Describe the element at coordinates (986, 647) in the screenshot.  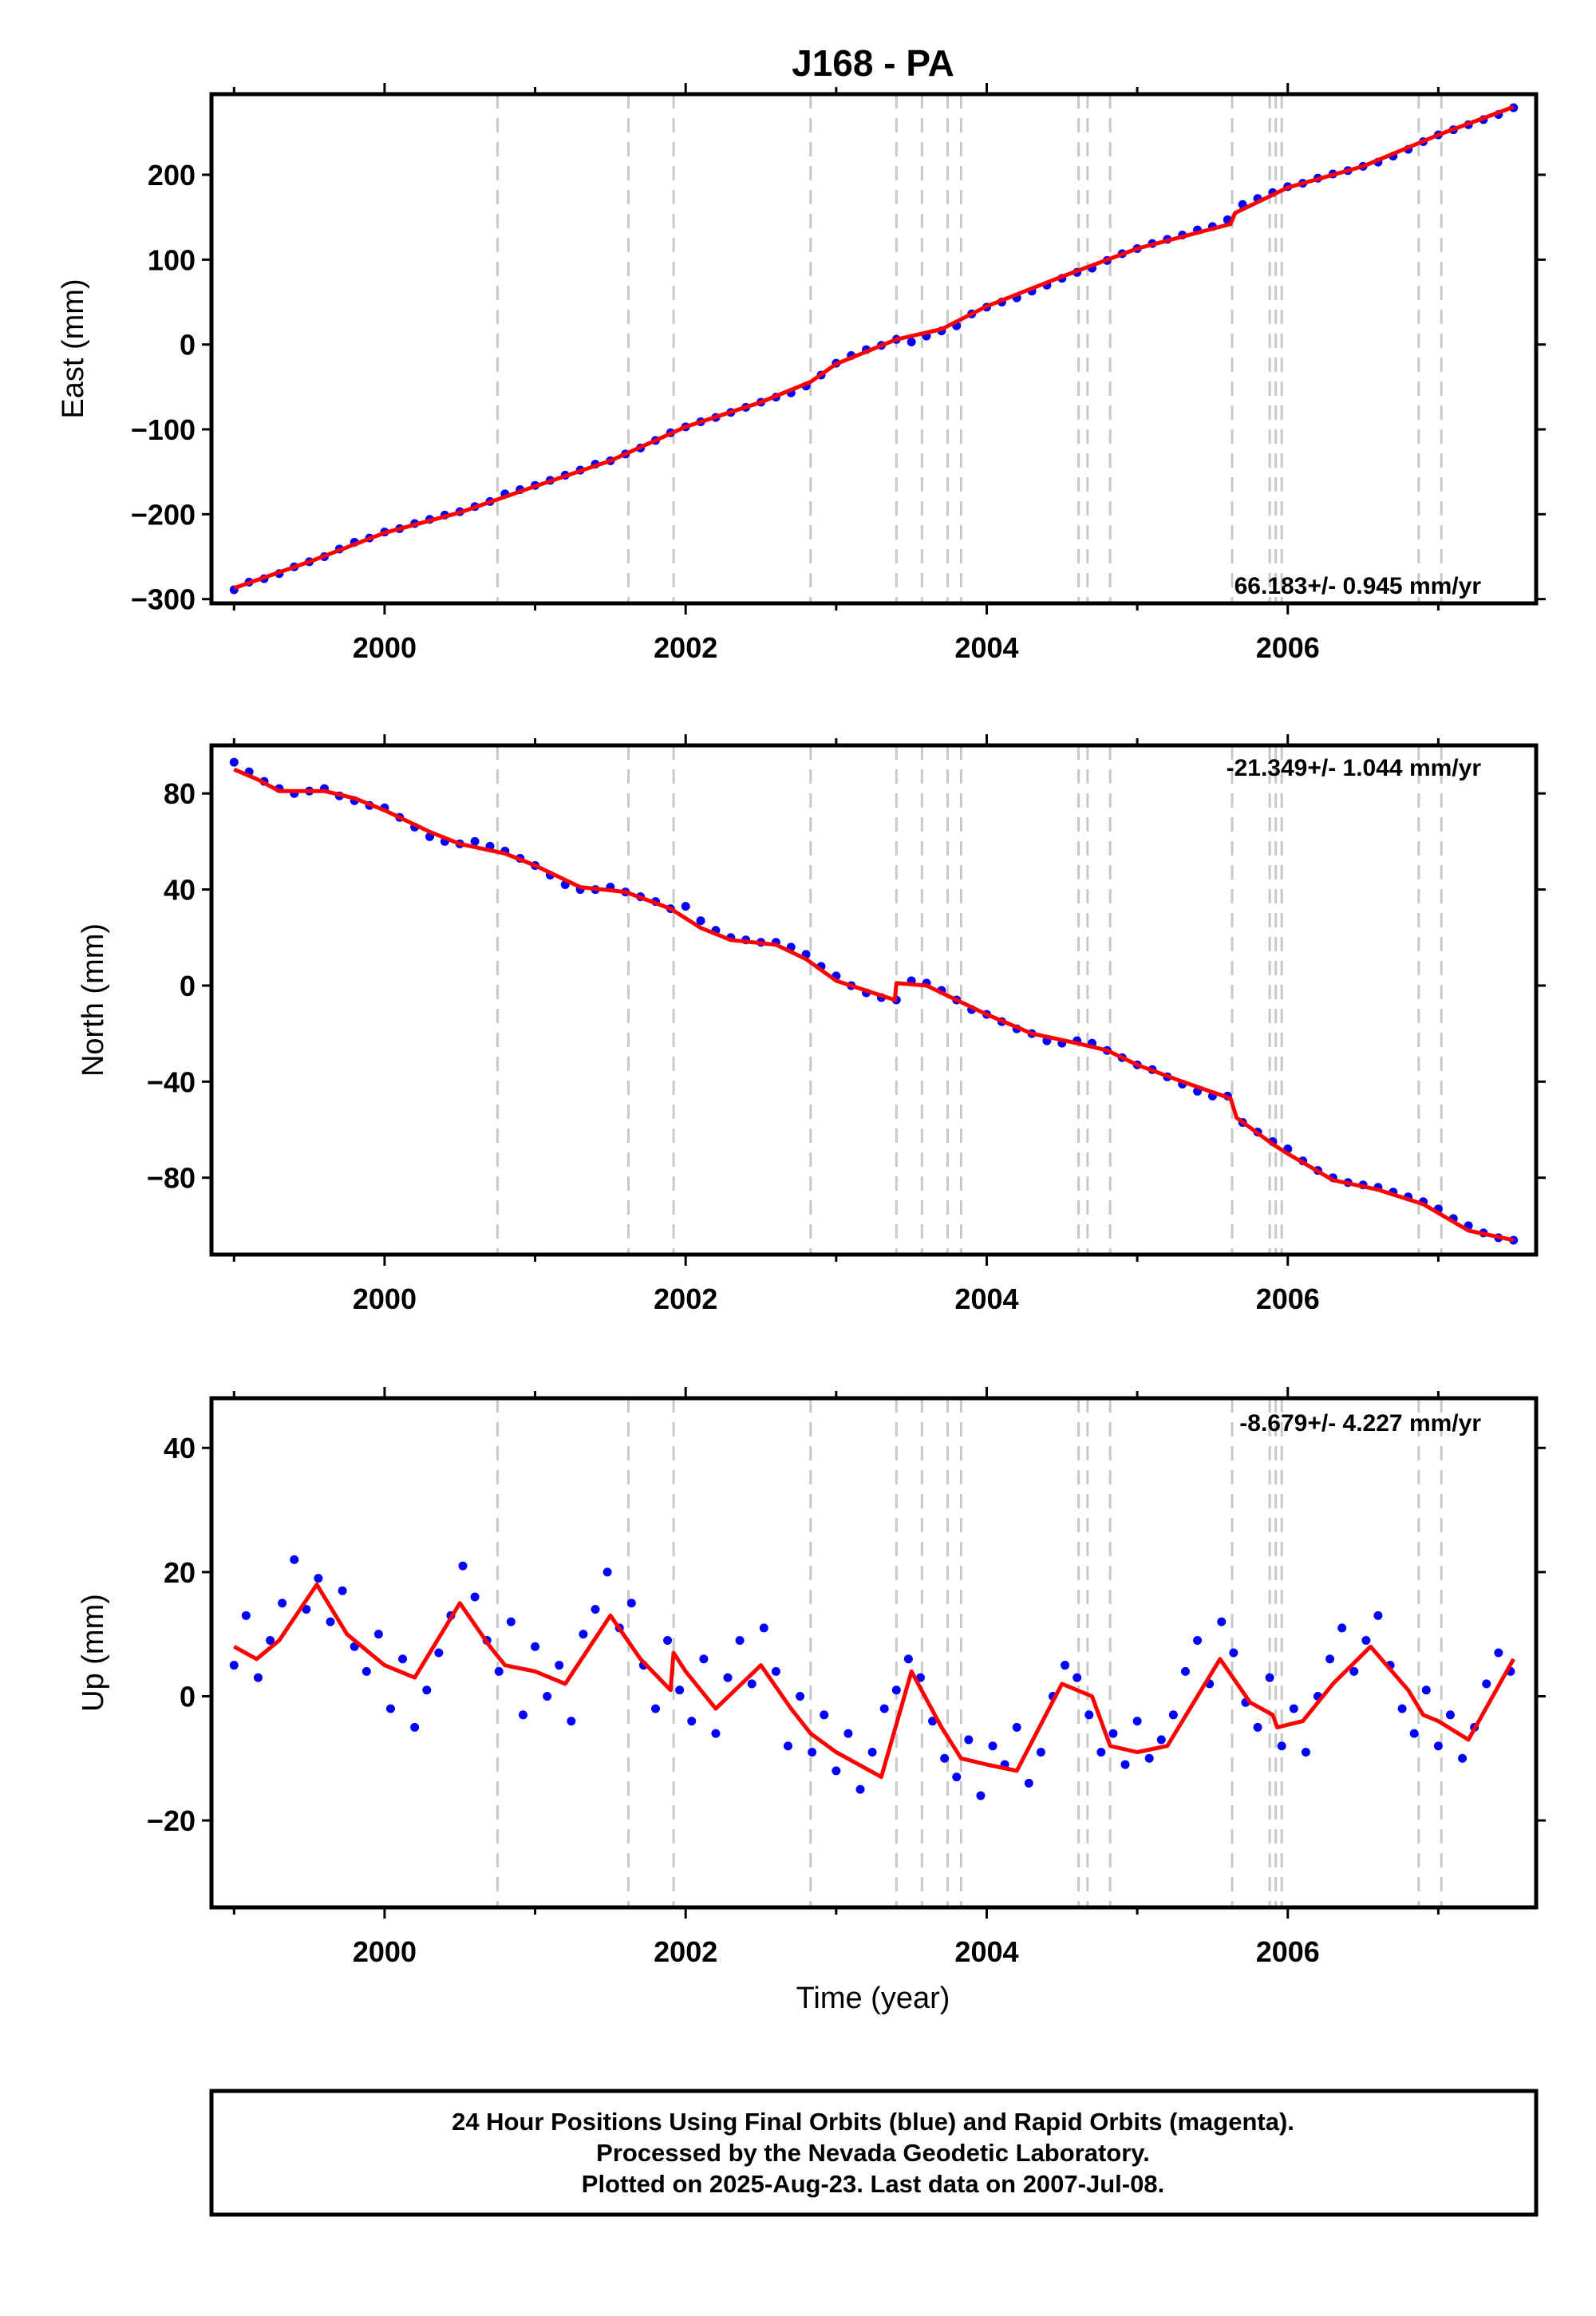
I see `east-x-tick-label: 2004` at that location.